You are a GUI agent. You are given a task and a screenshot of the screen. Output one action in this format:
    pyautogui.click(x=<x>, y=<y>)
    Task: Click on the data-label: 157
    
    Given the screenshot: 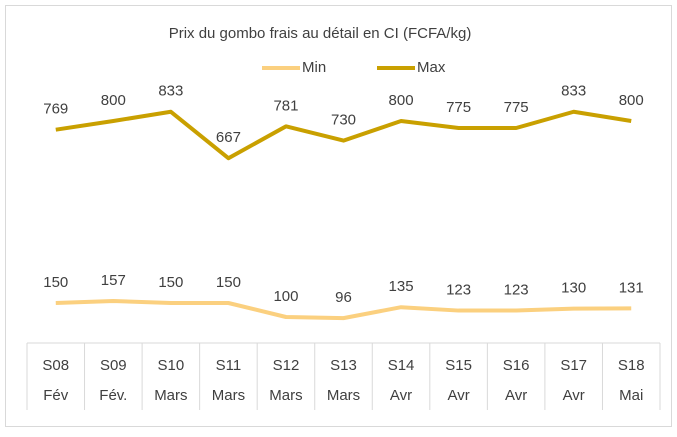 What is the action you would take?
    pyautogui.click(x=113, y=280)
    